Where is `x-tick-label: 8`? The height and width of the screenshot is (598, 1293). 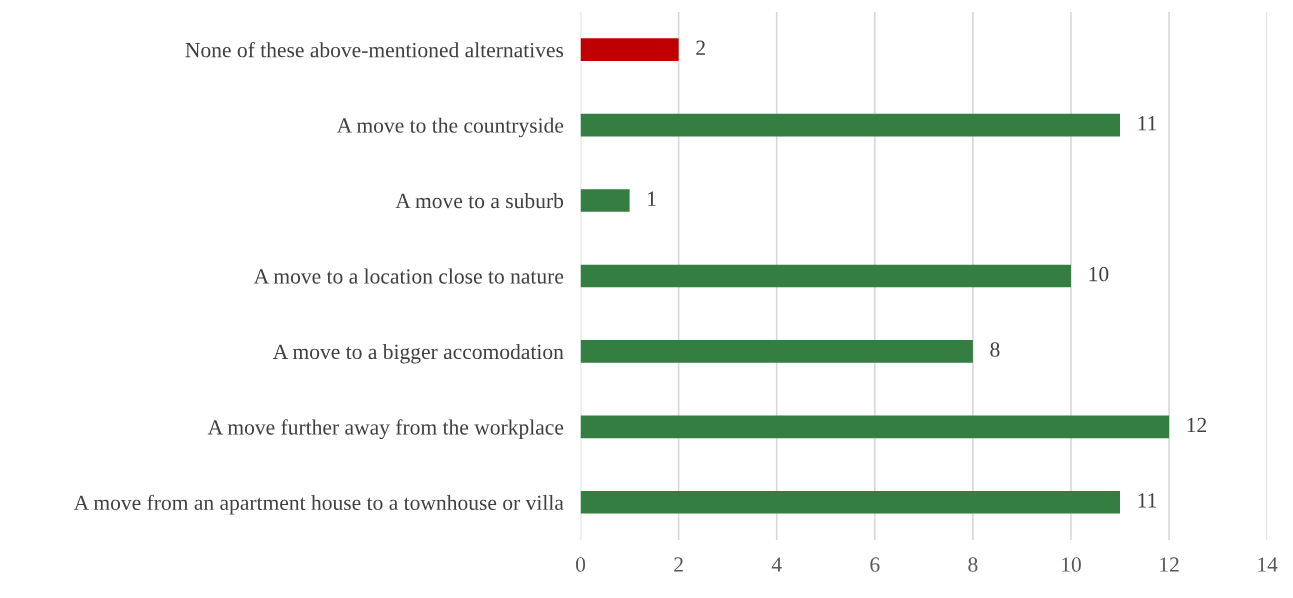 x-tick-label: 8 is located at coordinates (973, 564).